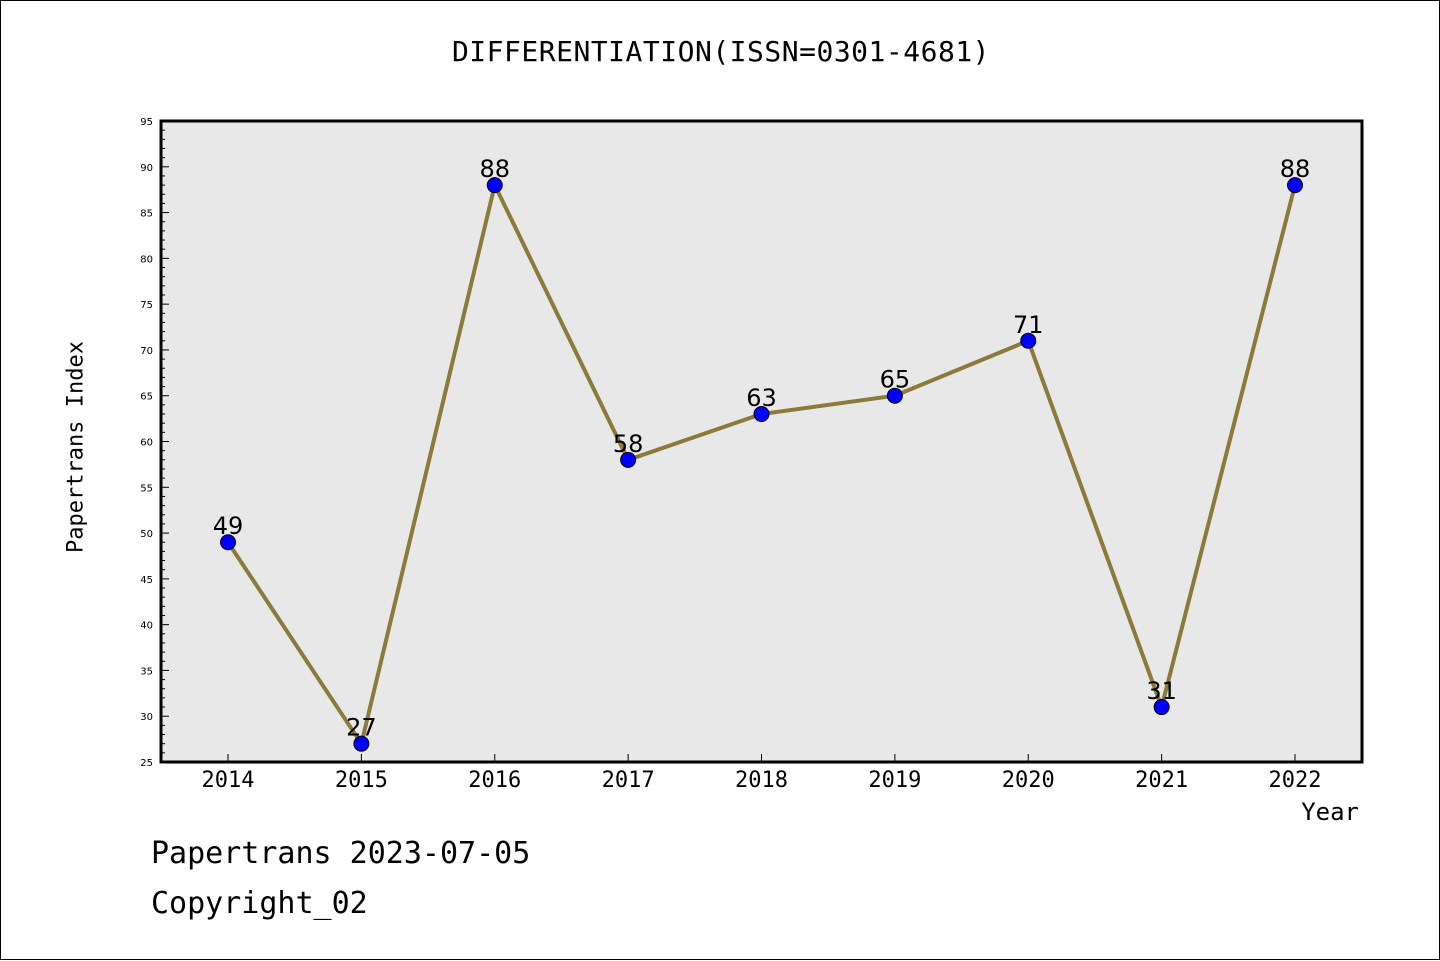  Describe the element at coordinates (628, 444) in the screenshot. I see `data-label: 58` at that location.